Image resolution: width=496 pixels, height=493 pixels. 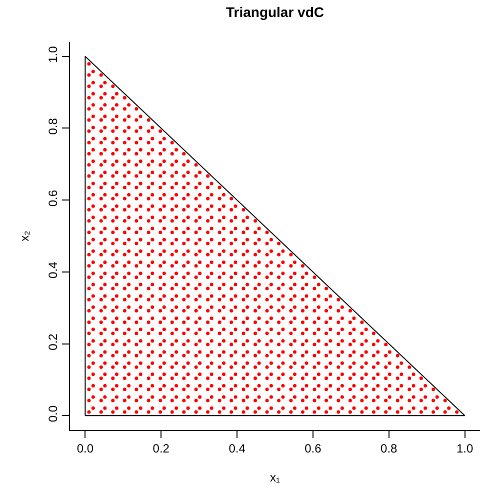 I want to click on y-tick-label: 0.2, so click(x=53, y=341).